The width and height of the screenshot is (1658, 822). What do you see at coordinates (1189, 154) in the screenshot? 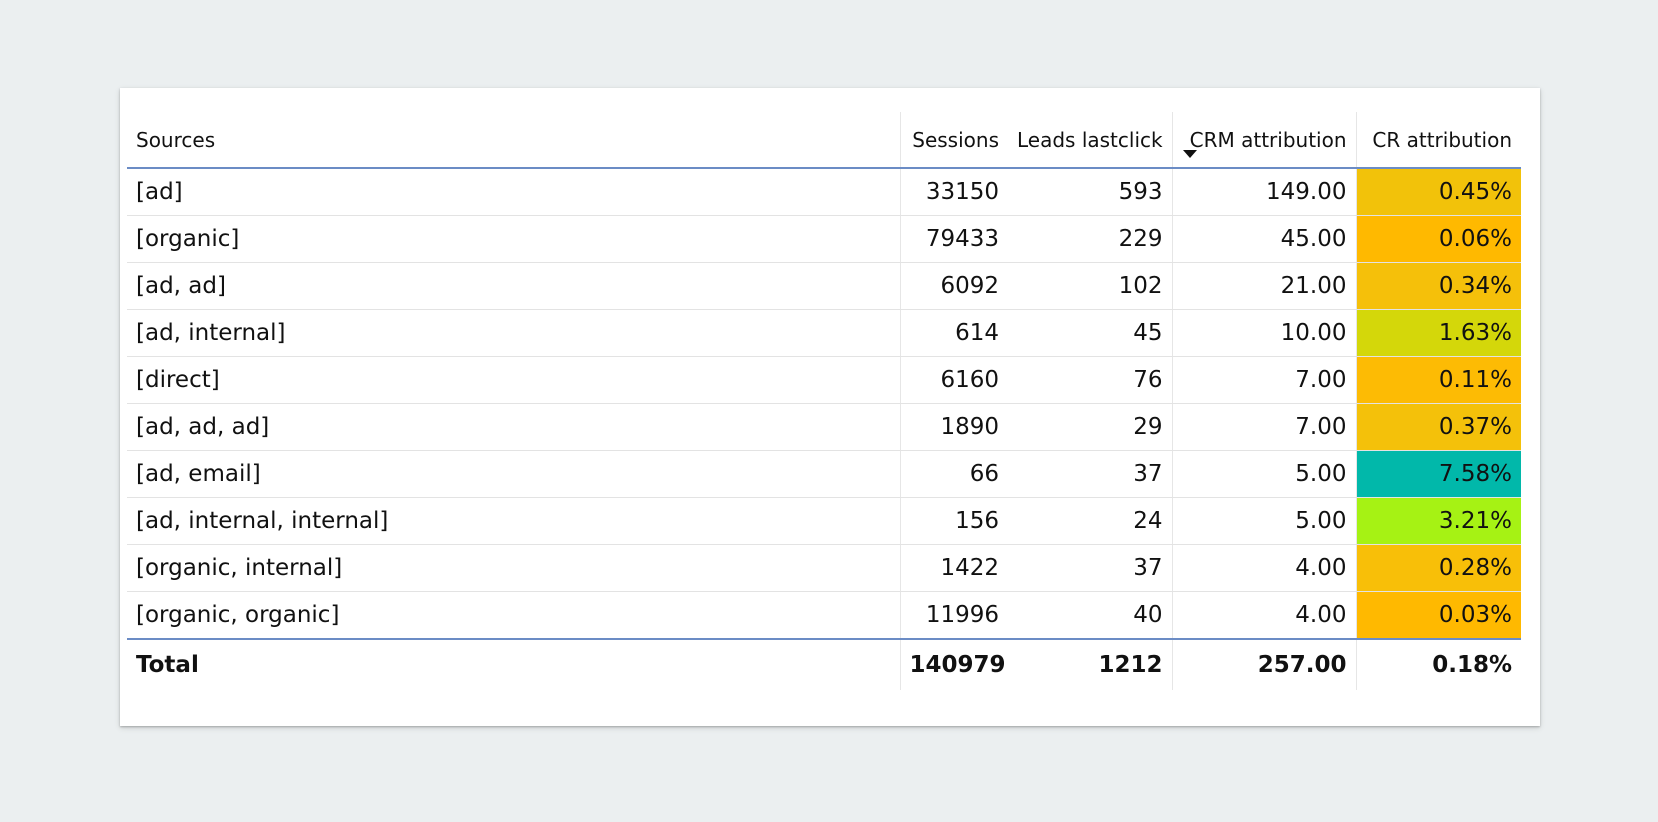
I see `sort-descending-icon` at bounding box center [1189, 154].